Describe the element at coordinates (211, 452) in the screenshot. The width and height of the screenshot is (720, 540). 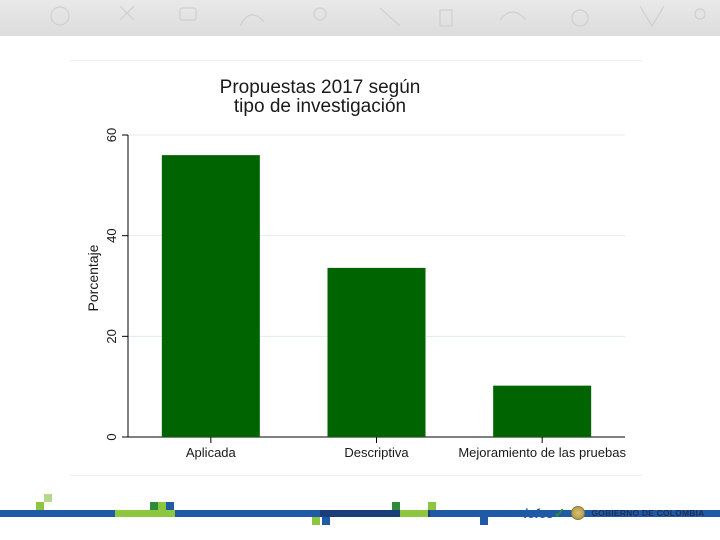
I see `x-tick-label: Aplicada` at that location.